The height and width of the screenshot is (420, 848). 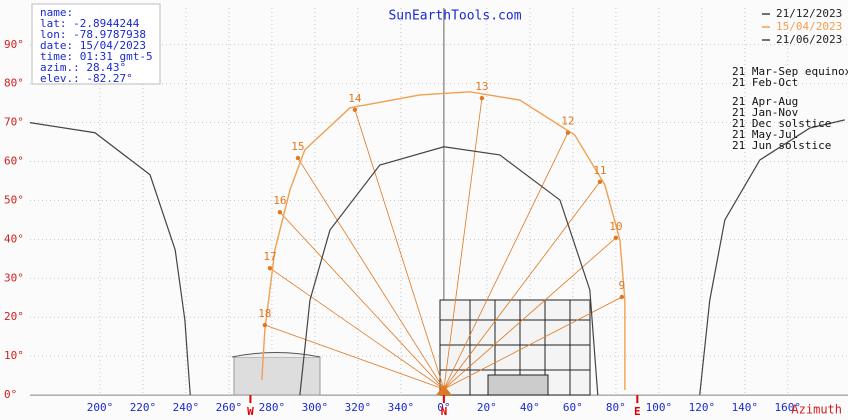 I want to click on x-tick-label: 220°, so click(x=143, y=407).